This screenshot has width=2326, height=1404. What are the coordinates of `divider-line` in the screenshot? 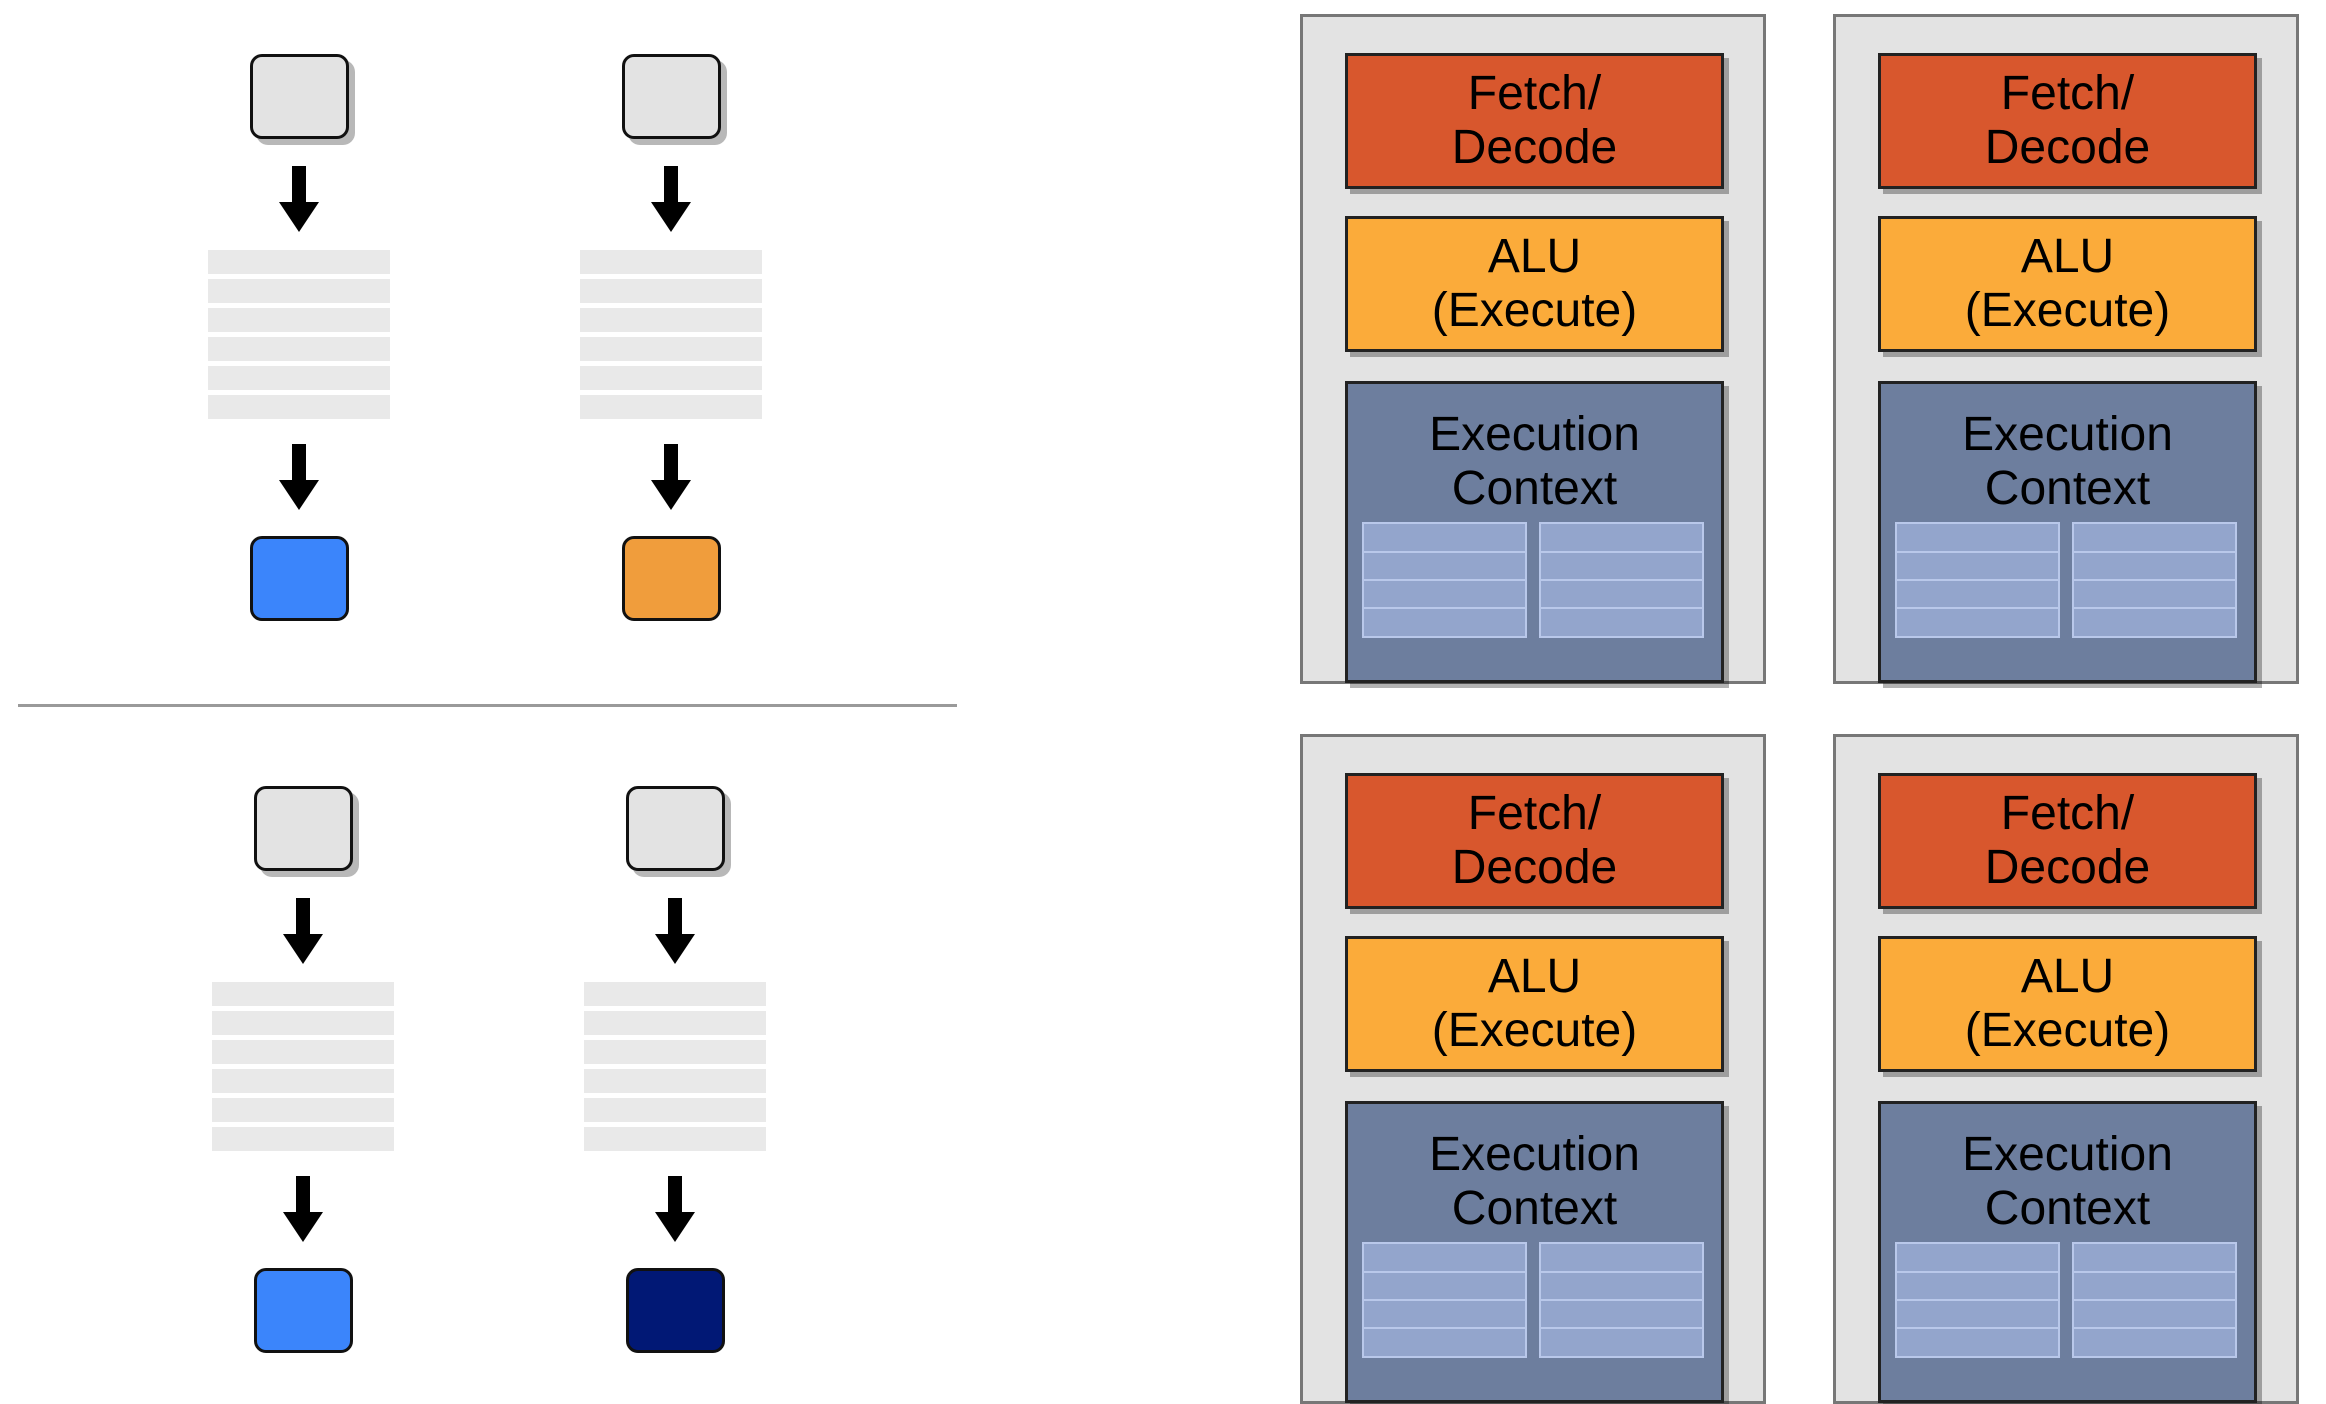 It's located at (487, 705).